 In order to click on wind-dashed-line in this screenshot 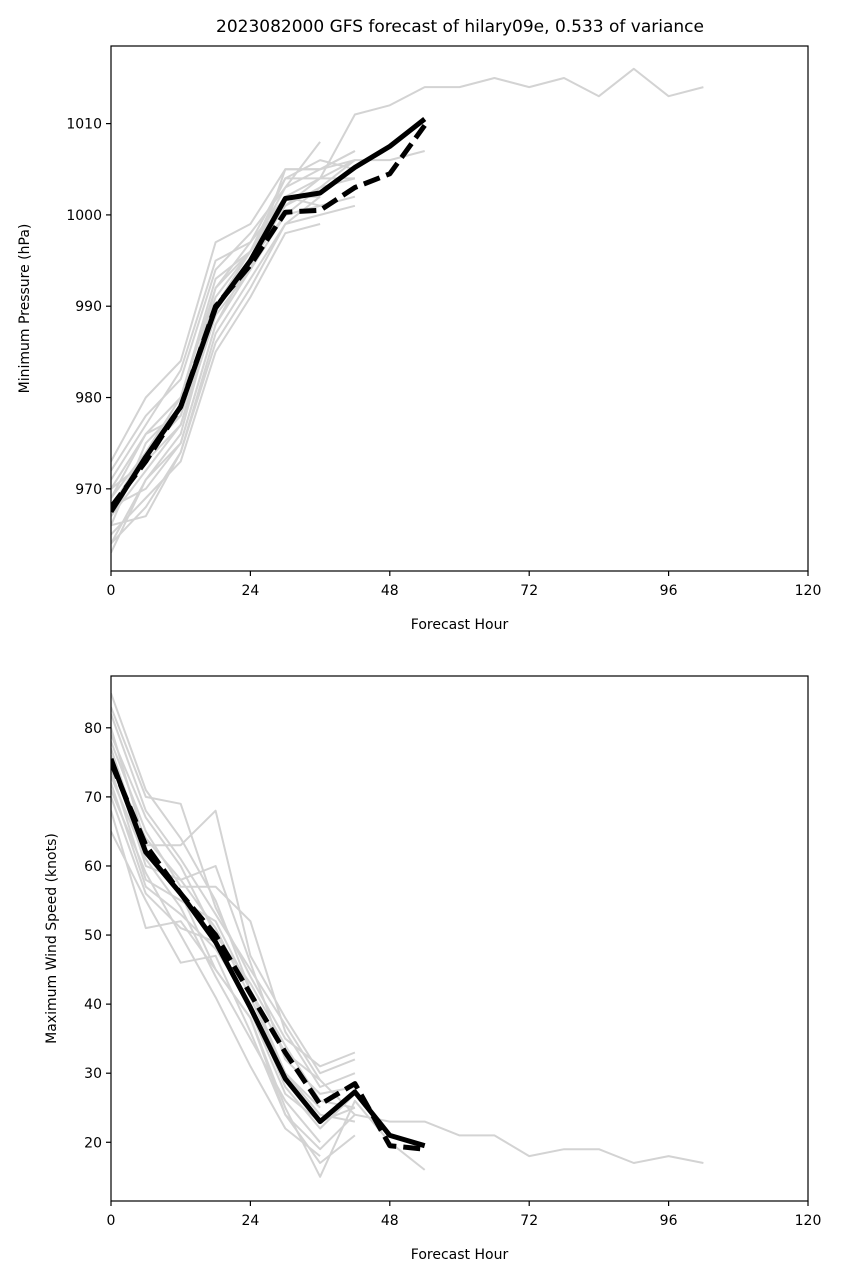, I will do `click(268, 956)`.